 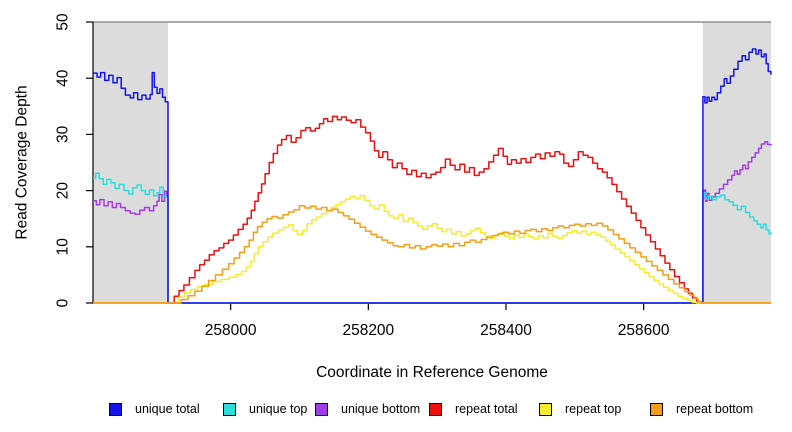 What do you see at coordinates (432, 372) in the screenshot?
I see `x-axis-title: Coordinate in Reference Genome` at bounding box center [432, 372].